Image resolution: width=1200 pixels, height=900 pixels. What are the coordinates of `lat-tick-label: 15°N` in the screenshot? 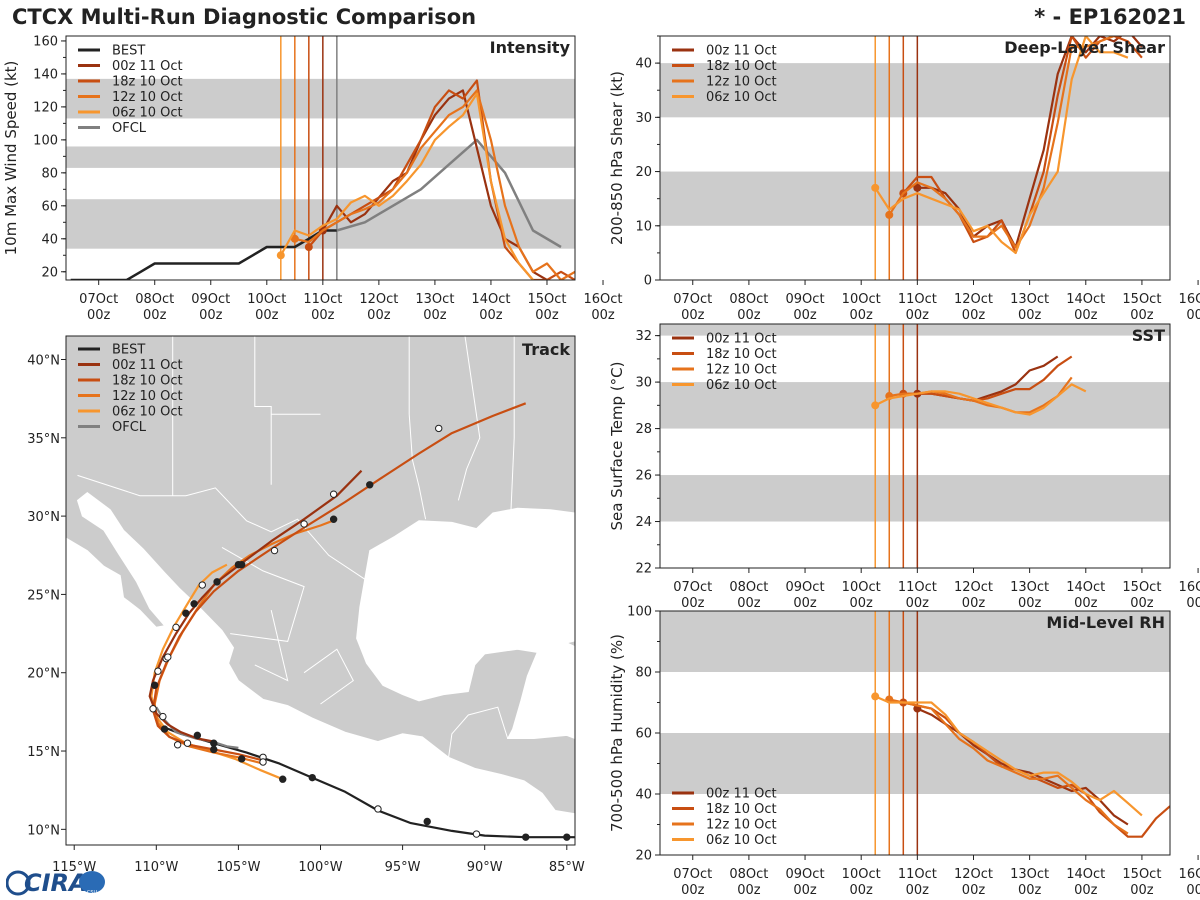 It's located at (43, 752).